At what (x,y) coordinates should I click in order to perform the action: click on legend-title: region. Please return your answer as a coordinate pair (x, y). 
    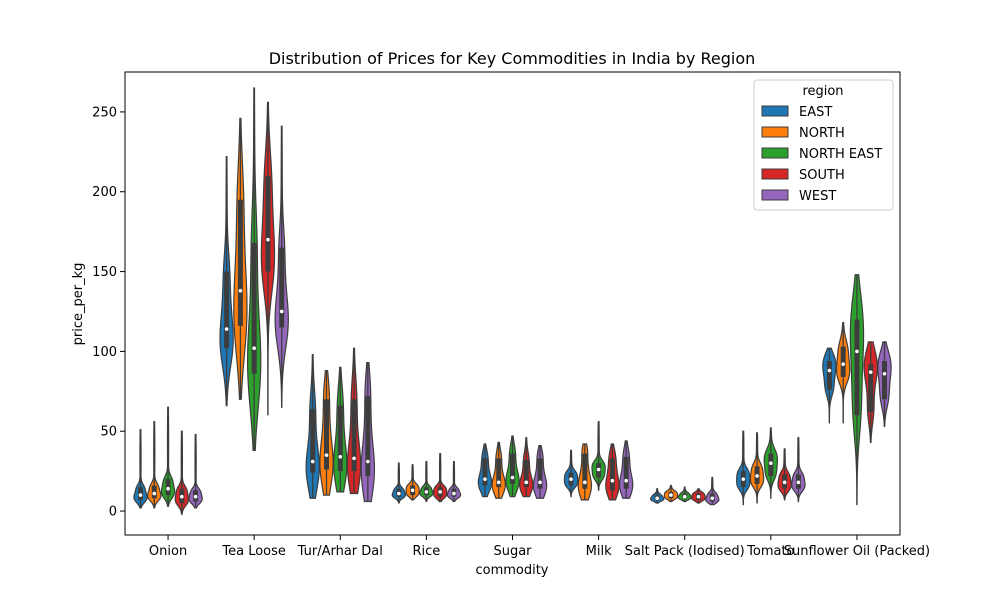
    Looking at the image, I should click on (822, 91).